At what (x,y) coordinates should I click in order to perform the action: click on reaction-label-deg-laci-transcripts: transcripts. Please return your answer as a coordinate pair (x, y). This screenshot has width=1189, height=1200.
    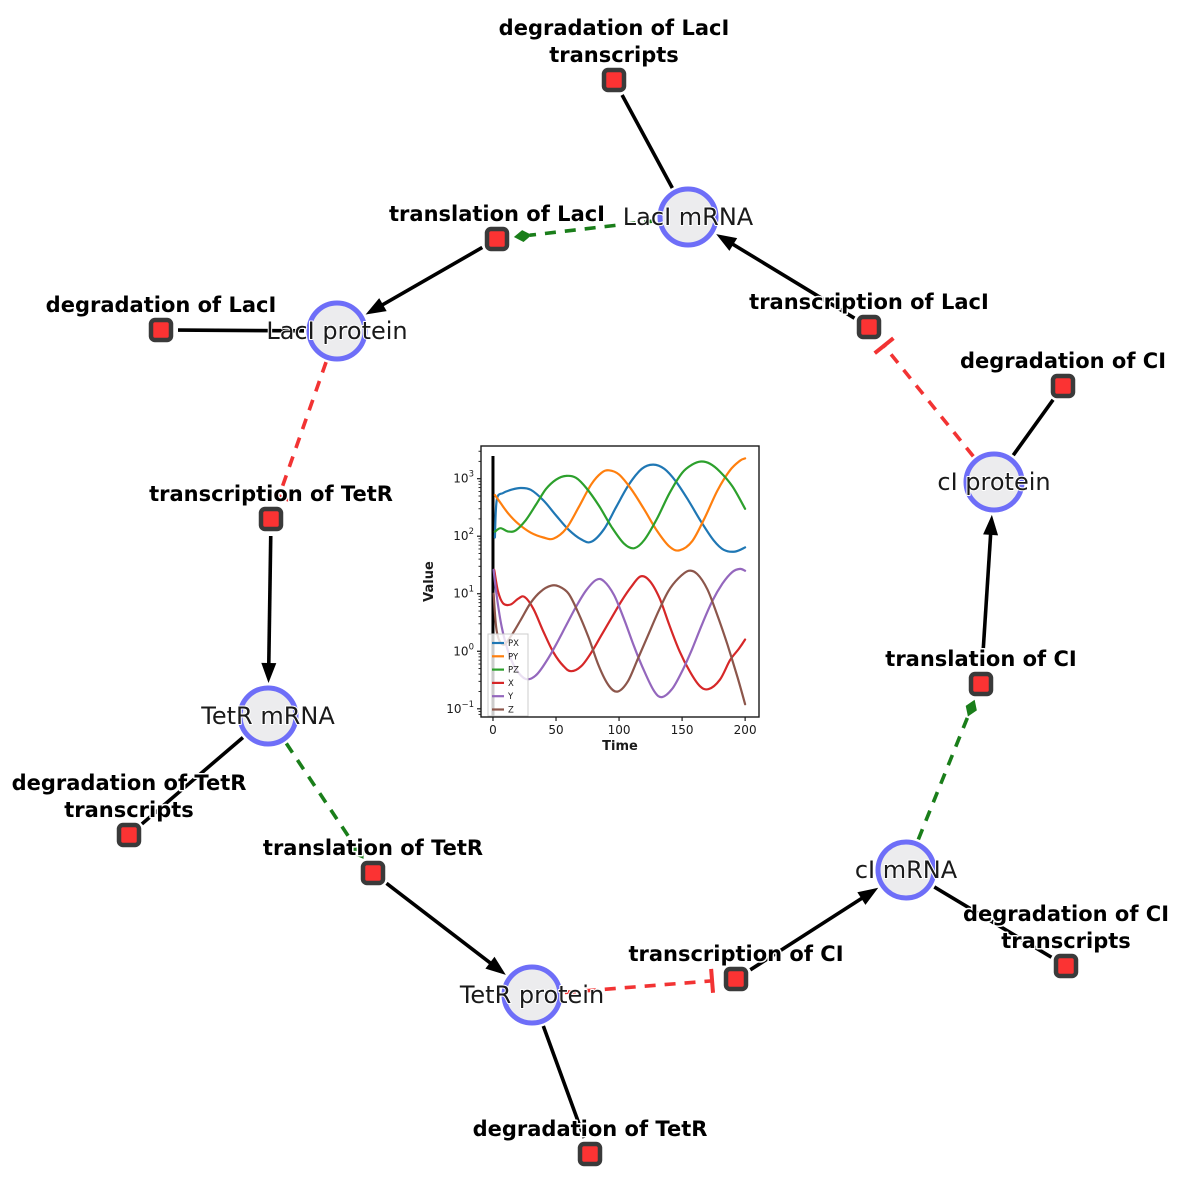
    Looking at the image, I should click on (614, 55).